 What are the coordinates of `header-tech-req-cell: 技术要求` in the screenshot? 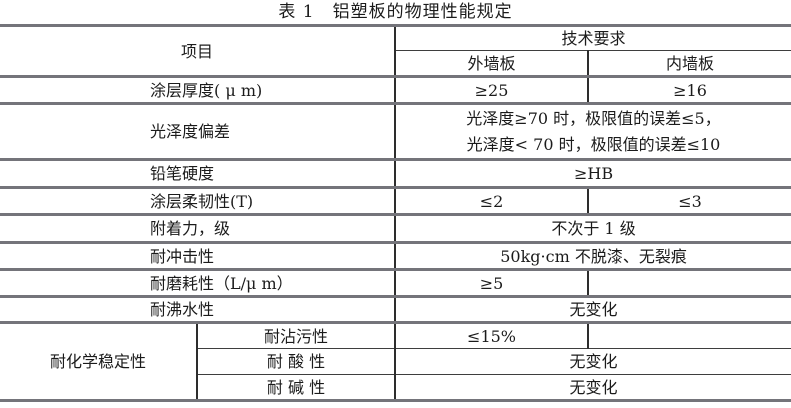 It's located at (593, 37).